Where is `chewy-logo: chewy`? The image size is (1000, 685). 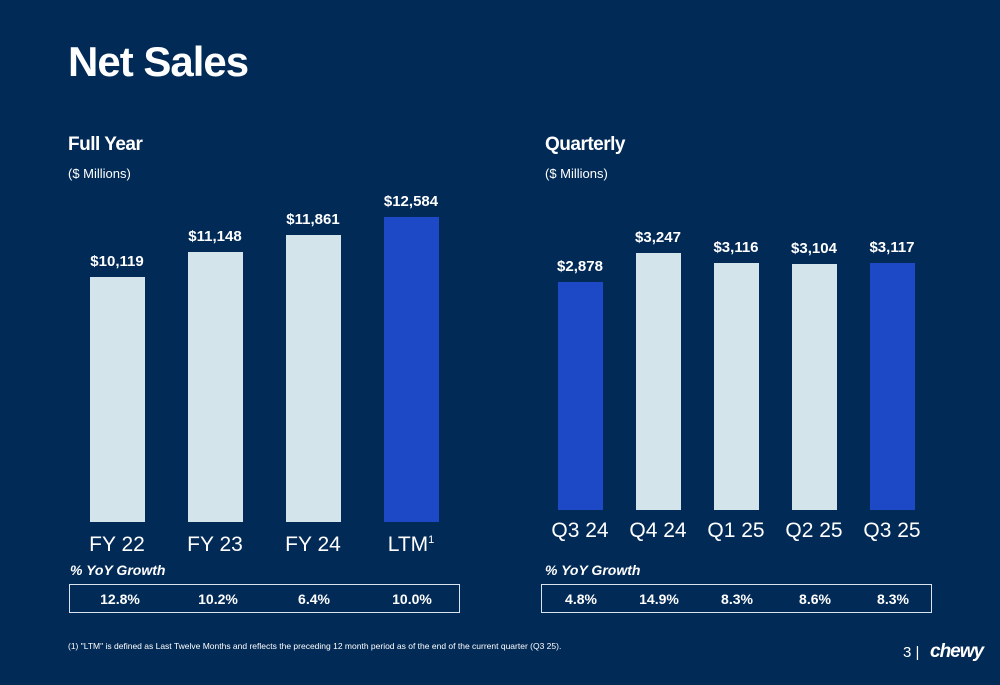 chewy-logo: chewy is located at coordinates (957, 651).